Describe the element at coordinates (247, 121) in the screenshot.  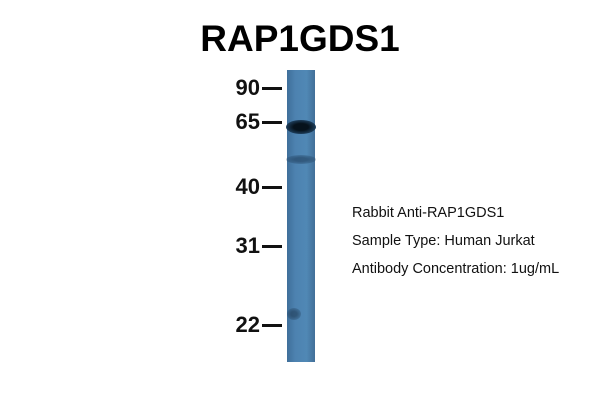
I see `marker-label: 65` at that location.